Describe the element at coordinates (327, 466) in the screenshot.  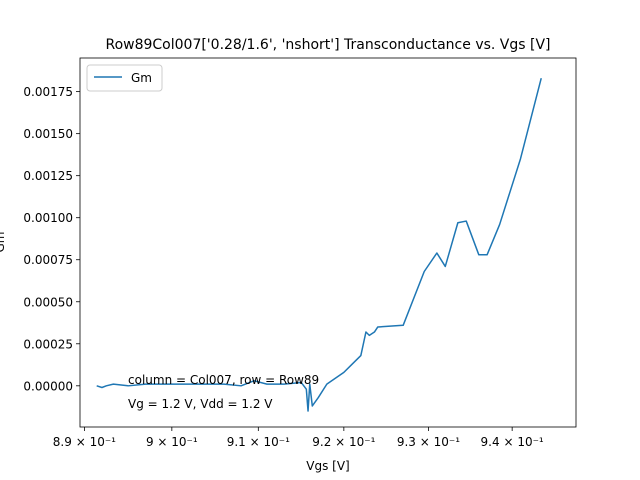
I see `x-axis-label: Vgs [V]` at that location.